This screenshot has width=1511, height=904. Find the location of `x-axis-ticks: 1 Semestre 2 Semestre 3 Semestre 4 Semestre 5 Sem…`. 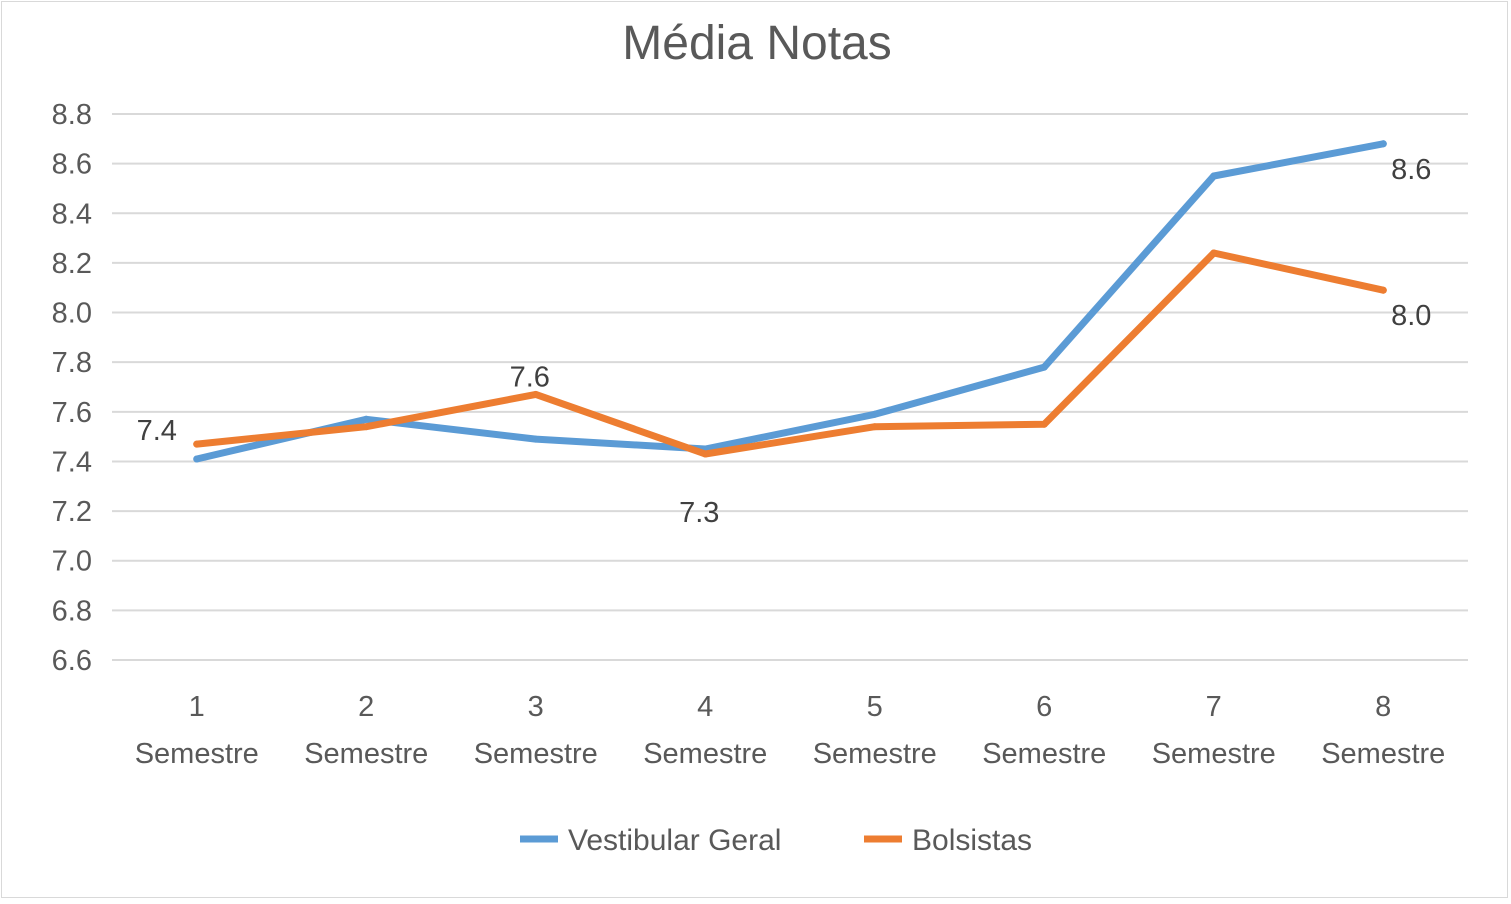

x-axis-ticks: 1 Semestre 2 Semestre 3 Semestre 4 Semestre 5 Sem… is located at coordinates (790, 730).